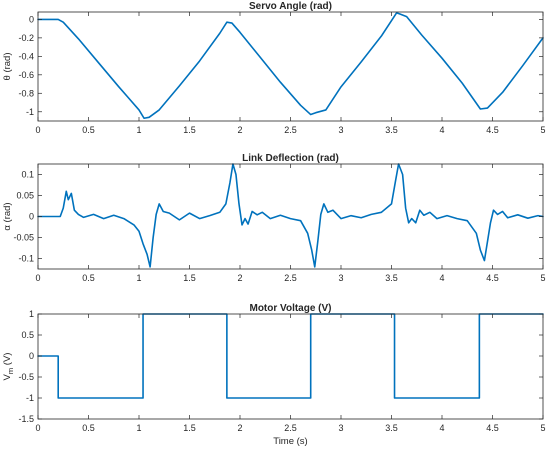 Image resolution: width=550 pixels, height=451 pixels. Describe the element at coordinates (26, 419) in the screenshot. I see `y-tick-label: -1.5` at that location.